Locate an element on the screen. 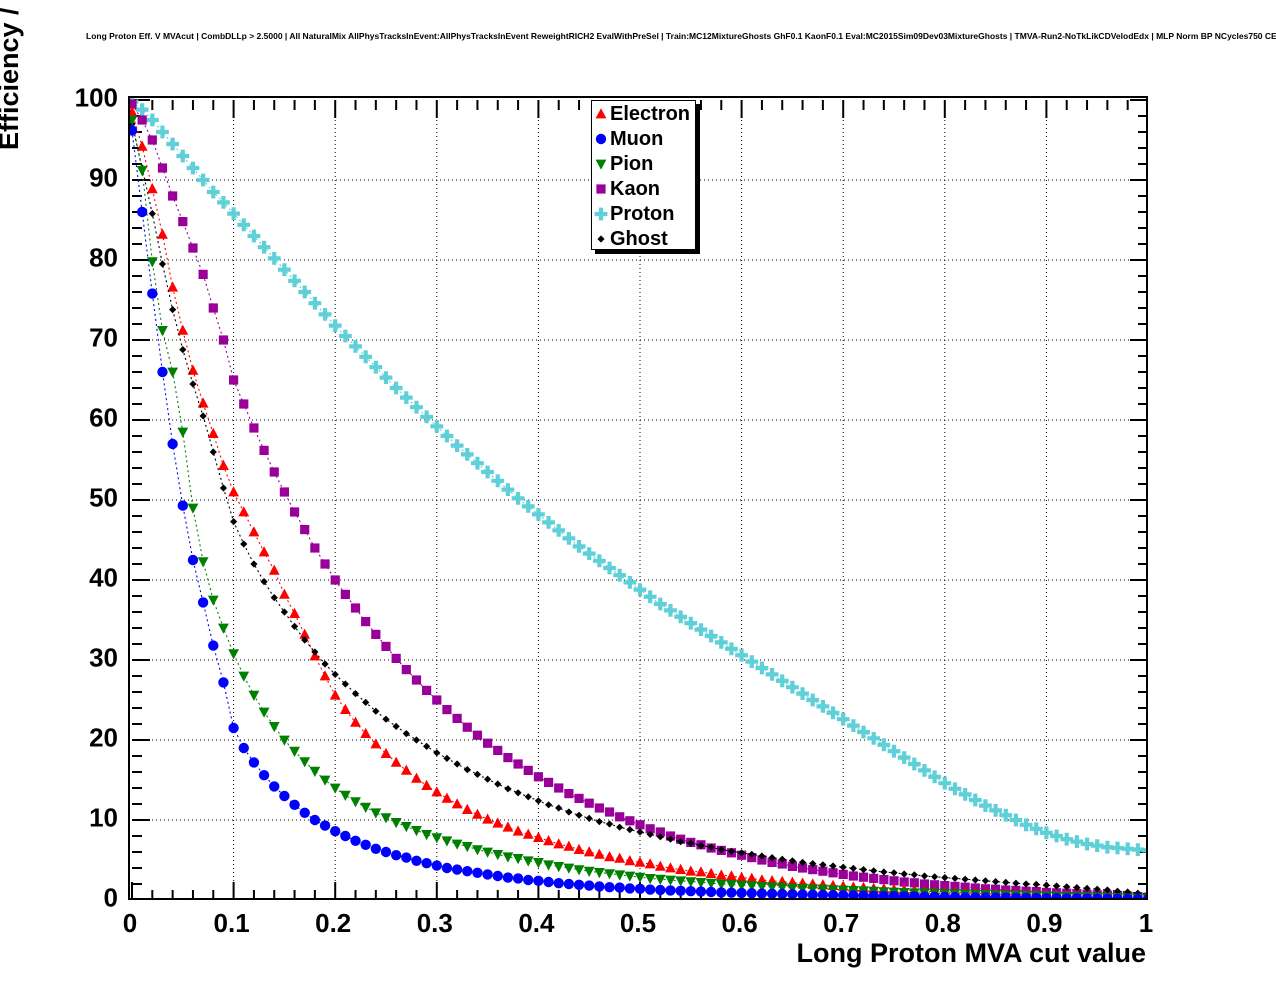 The height and width of the screenshot is (996, 1276). x-tick-label: 0.7 is located at coordinates (841, 923).